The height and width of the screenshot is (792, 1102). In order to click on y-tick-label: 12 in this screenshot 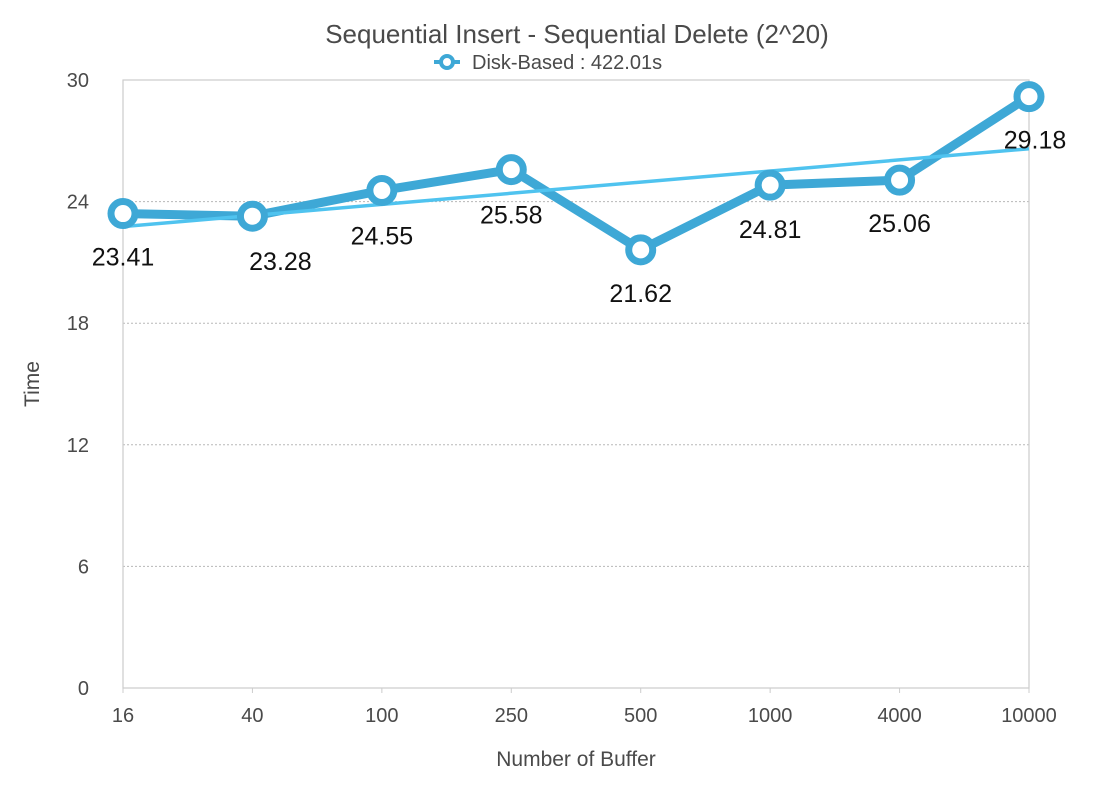, I will do `click(78, 446)`.